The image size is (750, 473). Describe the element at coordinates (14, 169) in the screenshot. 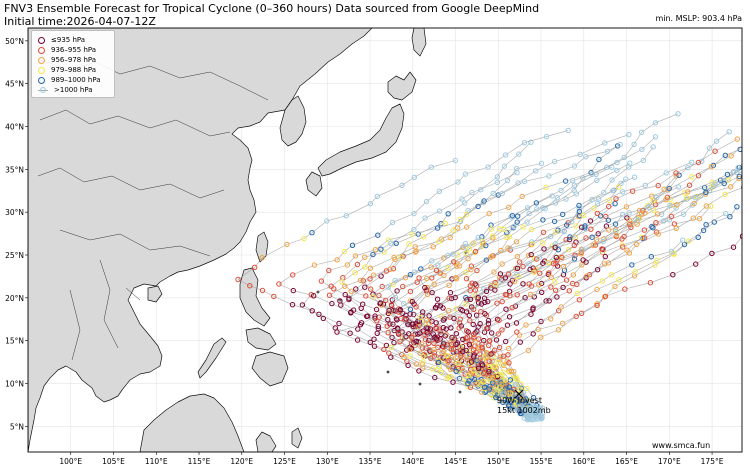

I see `lat-tick-label: 35°N` at that location.